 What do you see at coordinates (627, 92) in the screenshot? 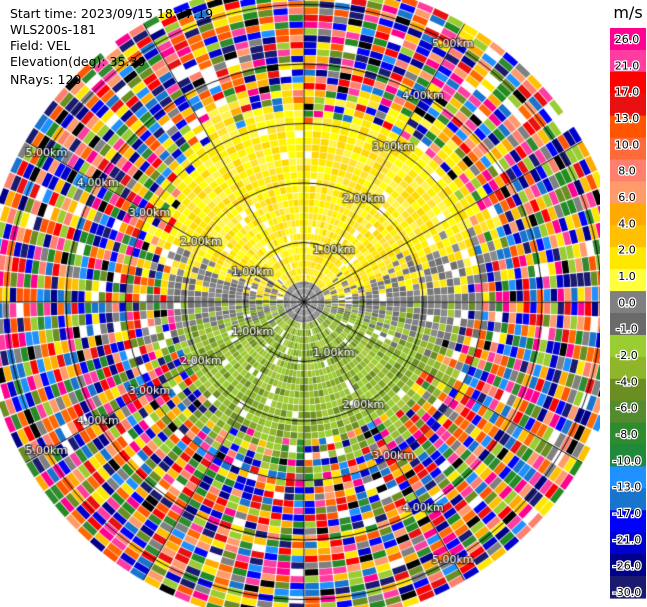
I see `colorbar-tick-label: 17.0` at bounding box center [627, 92].